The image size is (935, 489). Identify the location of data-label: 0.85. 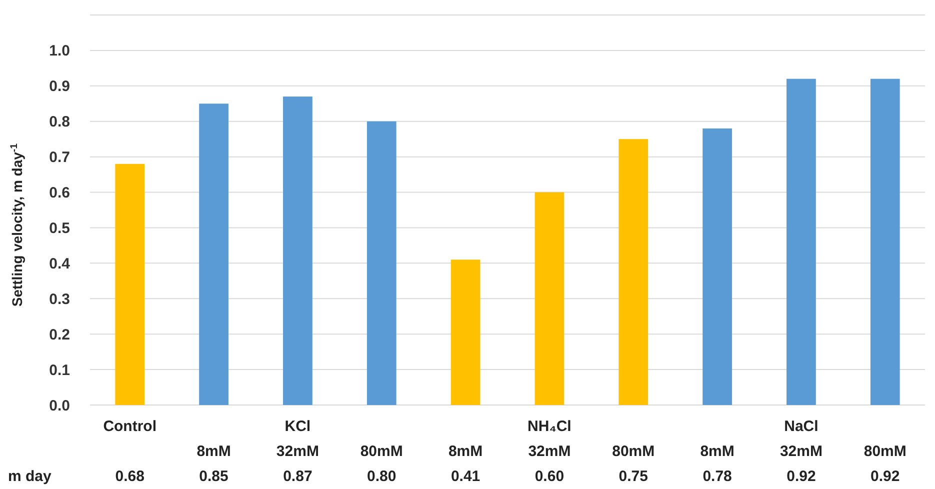
(213, 476).